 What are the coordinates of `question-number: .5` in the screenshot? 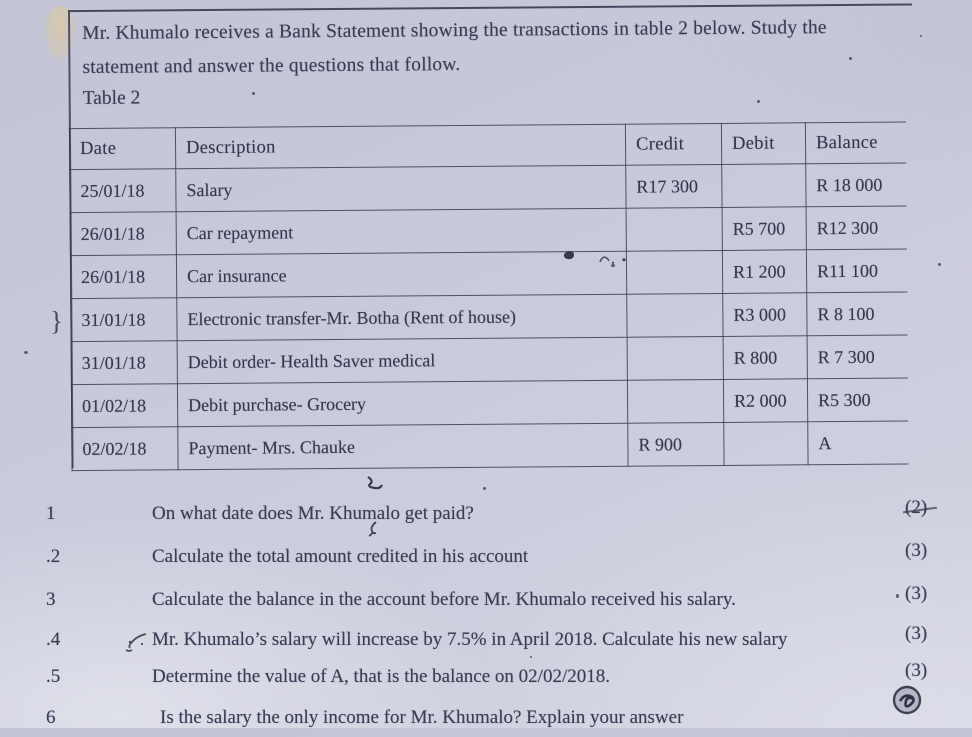 It's located at (53, 676).